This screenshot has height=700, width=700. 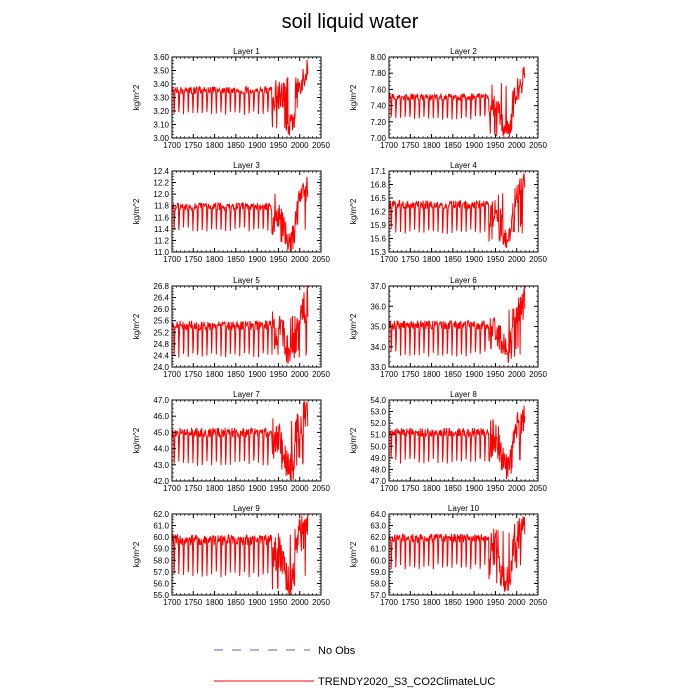 I want to click on y-tick-label: 53.0, so click(x=378, y=412).